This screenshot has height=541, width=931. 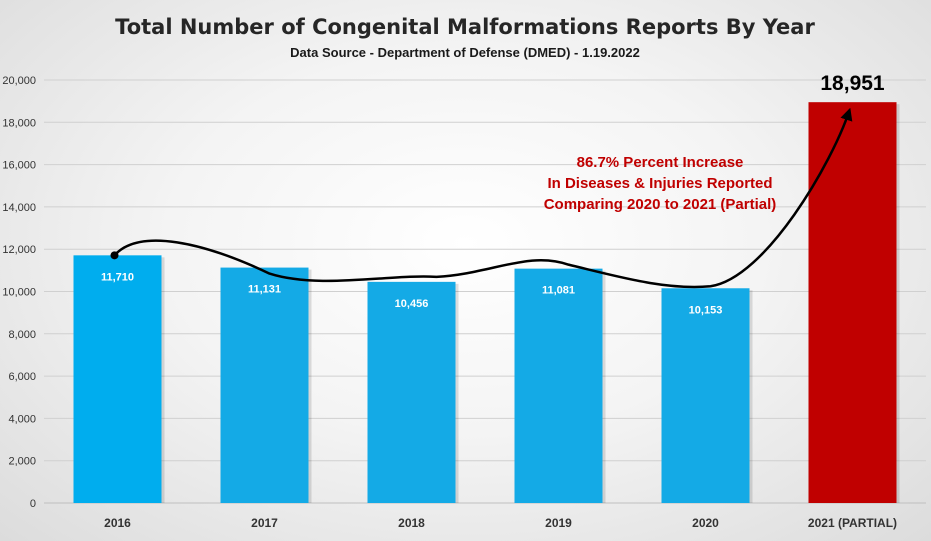 I want to click on annotation-line: In Diseases & Injuries Reported, so click(x=659, y=183).